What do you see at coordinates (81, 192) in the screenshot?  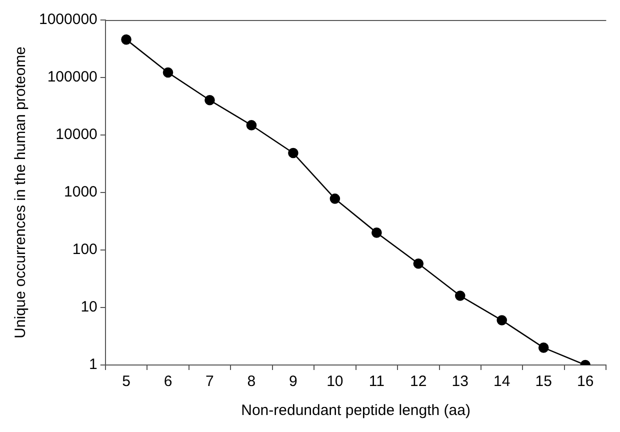 I see `y-tick-label: 1000` at bounding box center [81, 192].